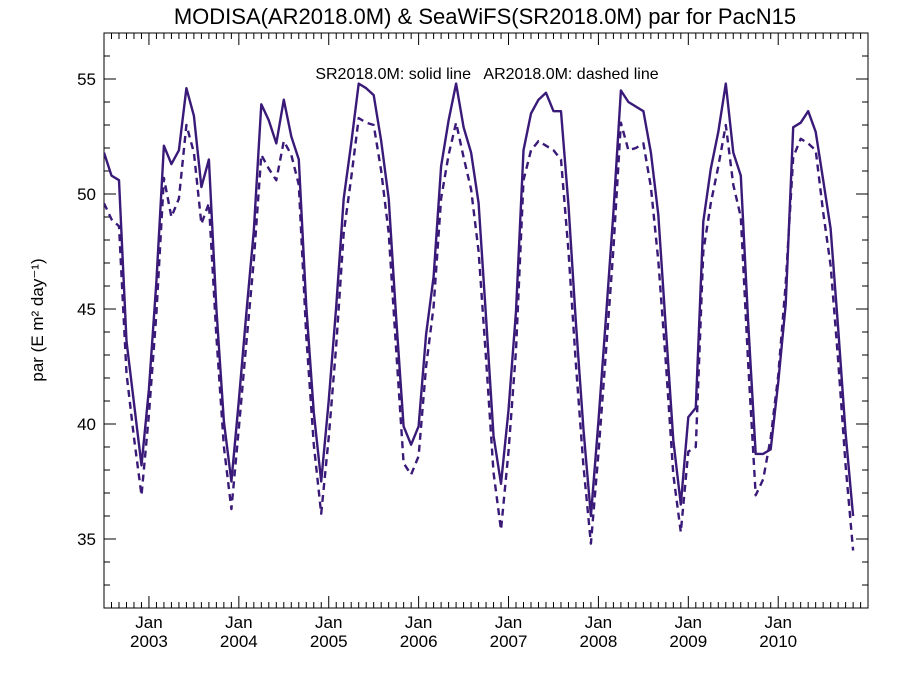 This screenshot has height=675, width=900. What do you see at coordinates (37, 319) in the screenshot?
I see `y-axis-label: par (E m² day⁻¹)` at bounding box center [37, 319].